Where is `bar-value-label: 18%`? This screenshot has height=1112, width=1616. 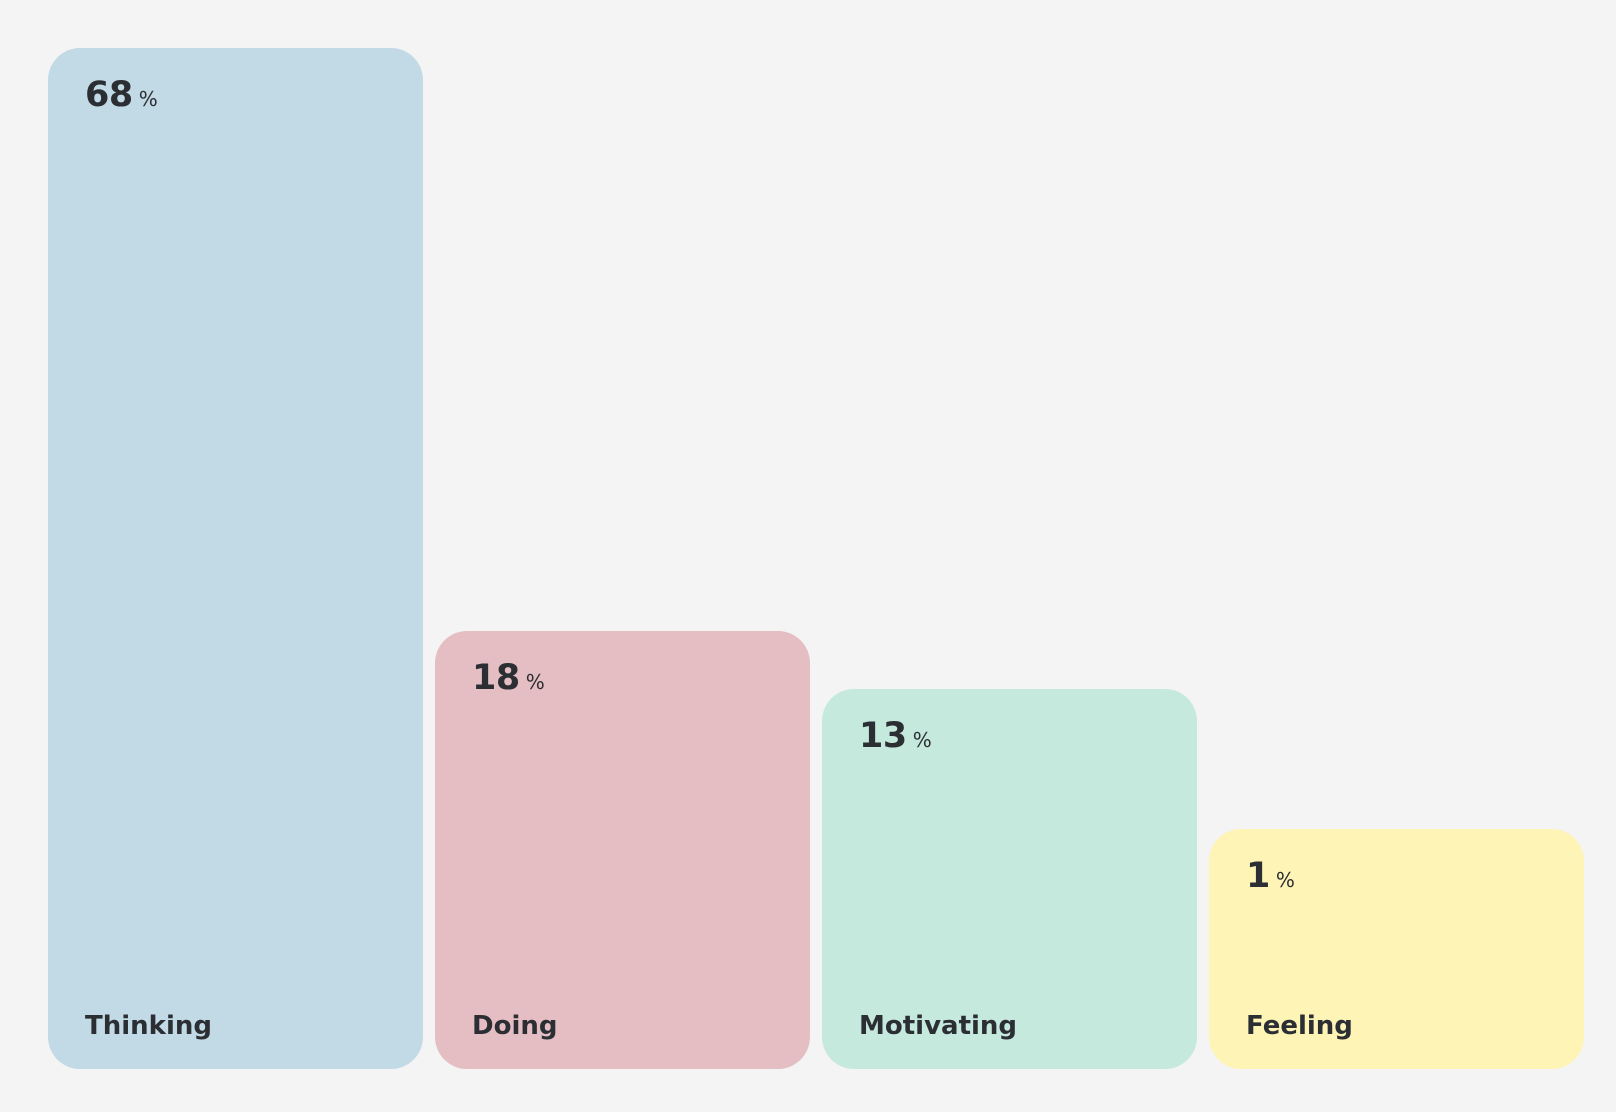 bar-value-label: 18% is located at coordinates (508, 678).